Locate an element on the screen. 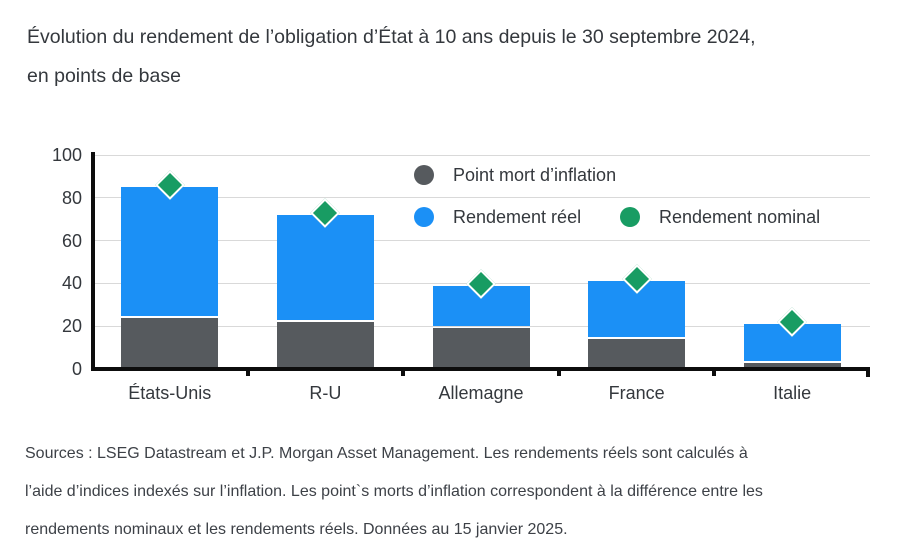  x-tick-label: R-U is located at coordinates (325, 393).